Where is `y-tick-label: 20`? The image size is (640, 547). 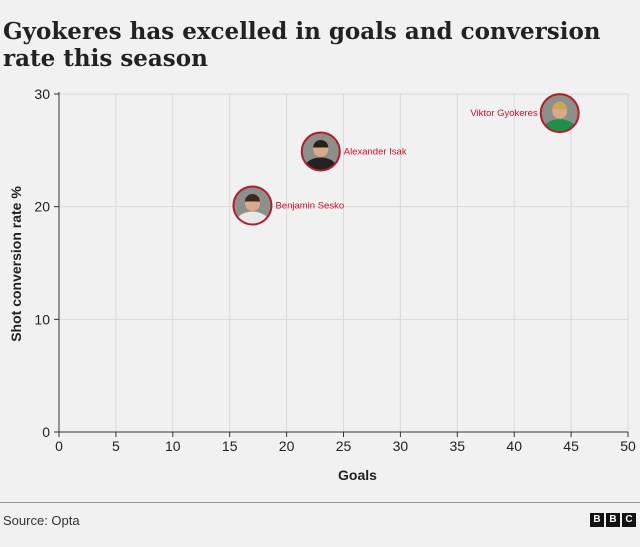
y-tick-label: 20 is located at coordinates (42, 207).